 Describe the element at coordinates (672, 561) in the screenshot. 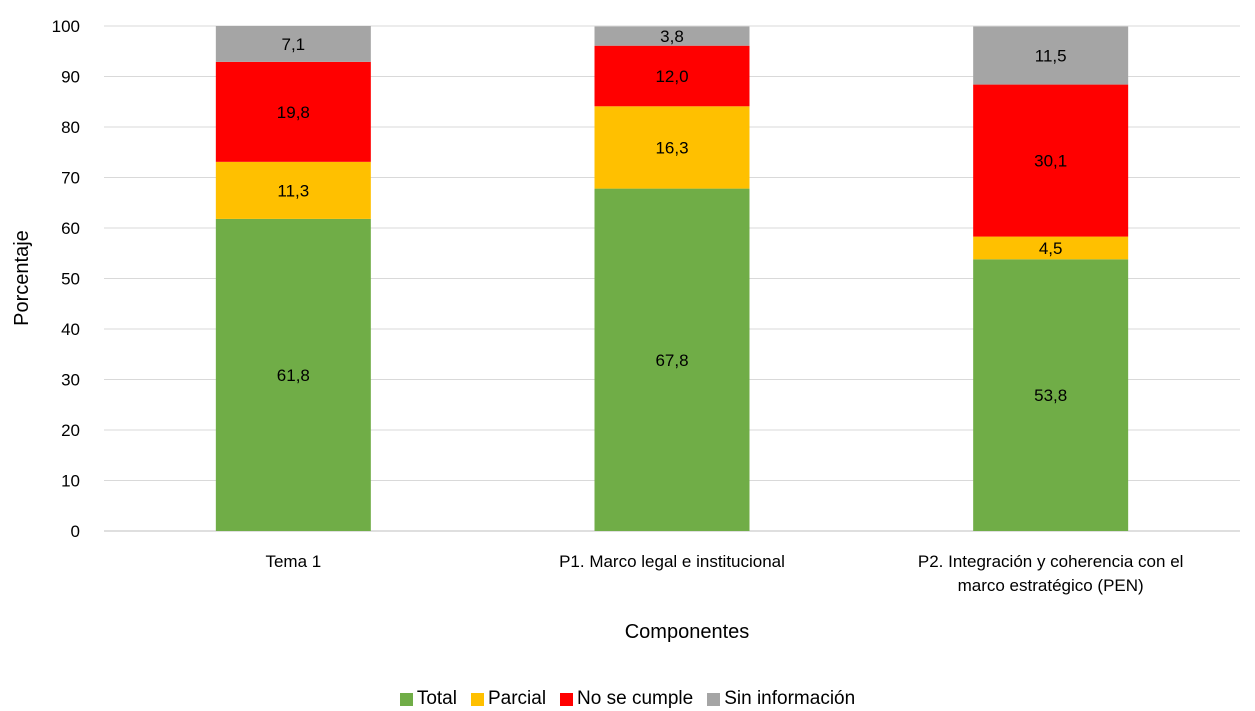

I see `x-category-label: P1. Marco legal e institucional` at that location.